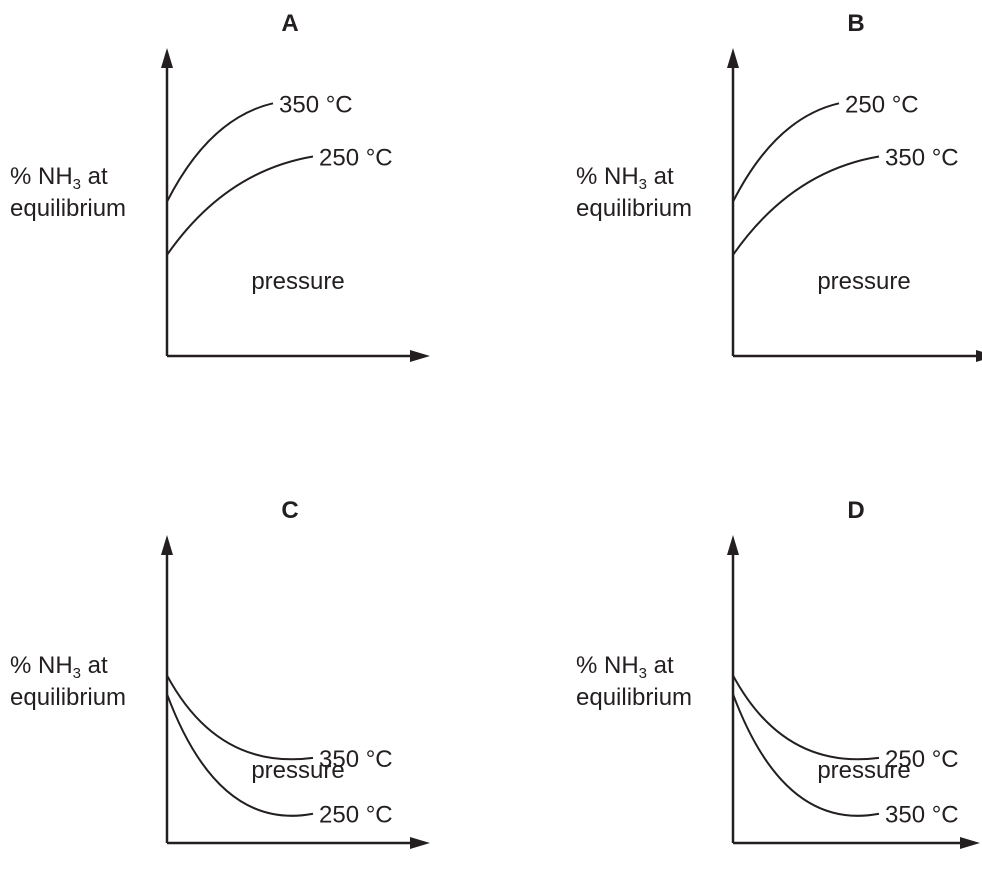 The image size is (982, 895). I want to click on panel-title: C, so click(290, 510).